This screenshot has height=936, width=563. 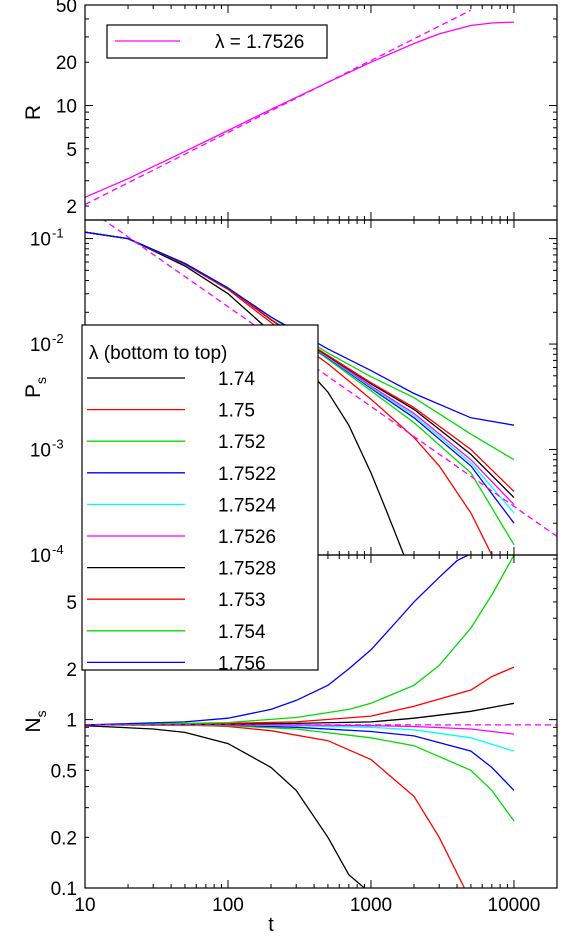 What do you see at coordinates (66, 8) in the screenshot?
I see `y-tick-label: 50` at bounding box center [66, 8].